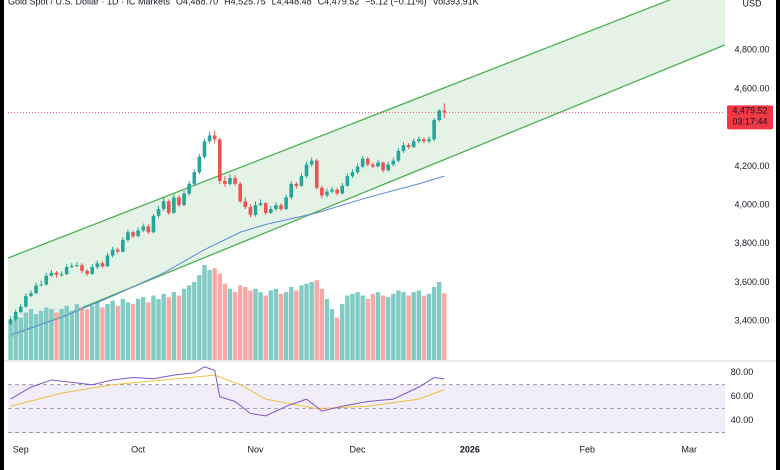 The width and height of the screenshot is (780, 470). Describe the element at coordinates (456, 3) in the screenshot. I see `header-item: Vol393.91K` at that location.